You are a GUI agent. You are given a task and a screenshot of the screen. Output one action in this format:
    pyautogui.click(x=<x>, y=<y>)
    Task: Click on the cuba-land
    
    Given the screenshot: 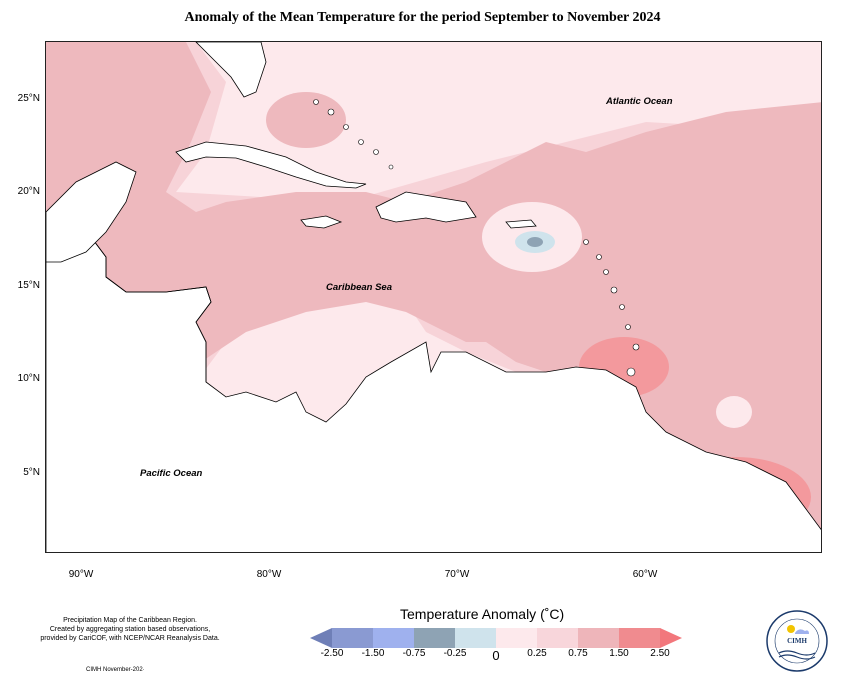 What is the action you would take?
    pyautogui.click(x=271, y=165)
    